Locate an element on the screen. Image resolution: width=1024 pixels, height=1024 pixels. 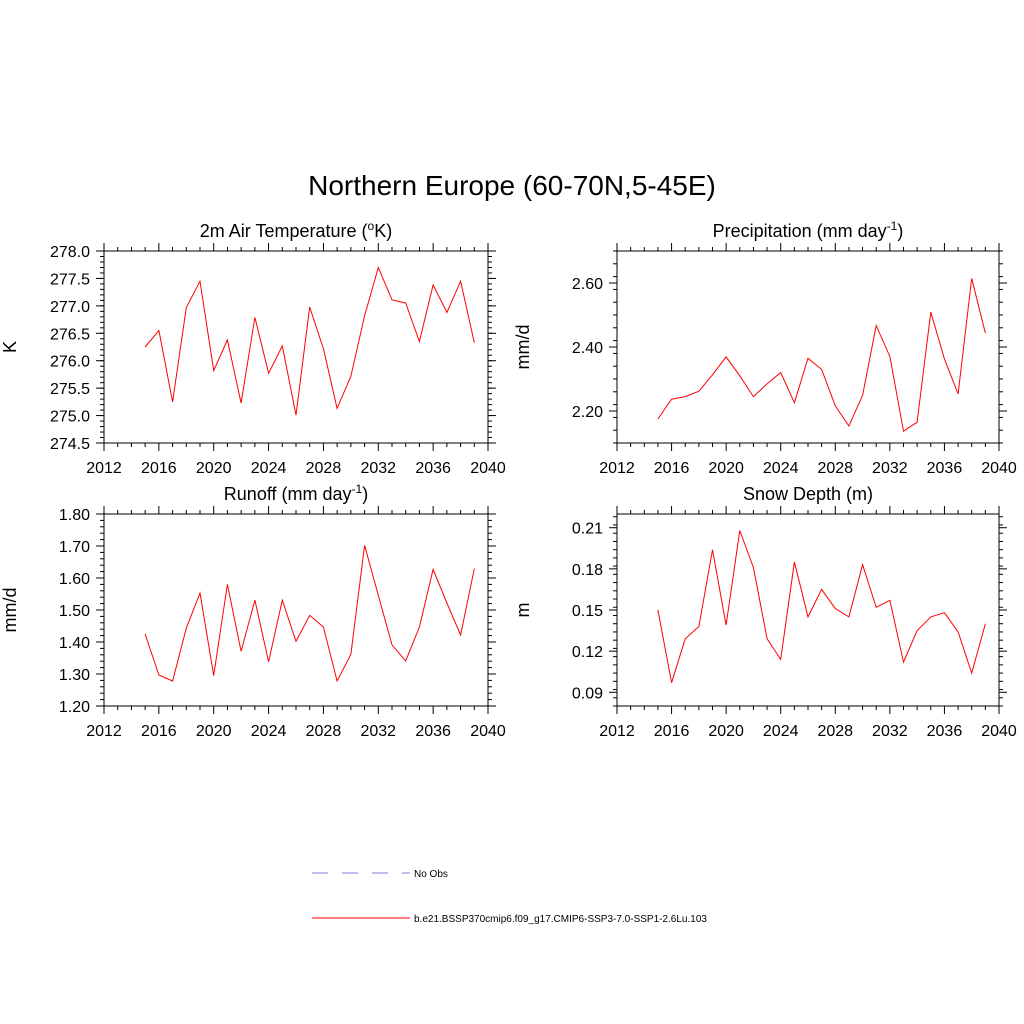
chart-runoff-title: Runoff (mm day-1) is located at coordinates (296, 493).